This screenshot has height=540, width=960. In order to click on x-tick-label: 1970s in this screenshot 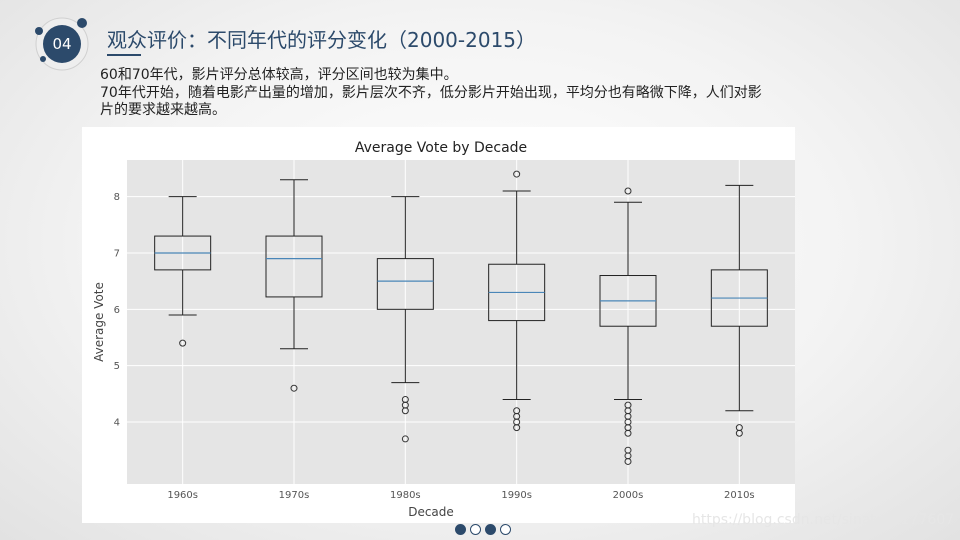, I will do `click(294, 495)`.